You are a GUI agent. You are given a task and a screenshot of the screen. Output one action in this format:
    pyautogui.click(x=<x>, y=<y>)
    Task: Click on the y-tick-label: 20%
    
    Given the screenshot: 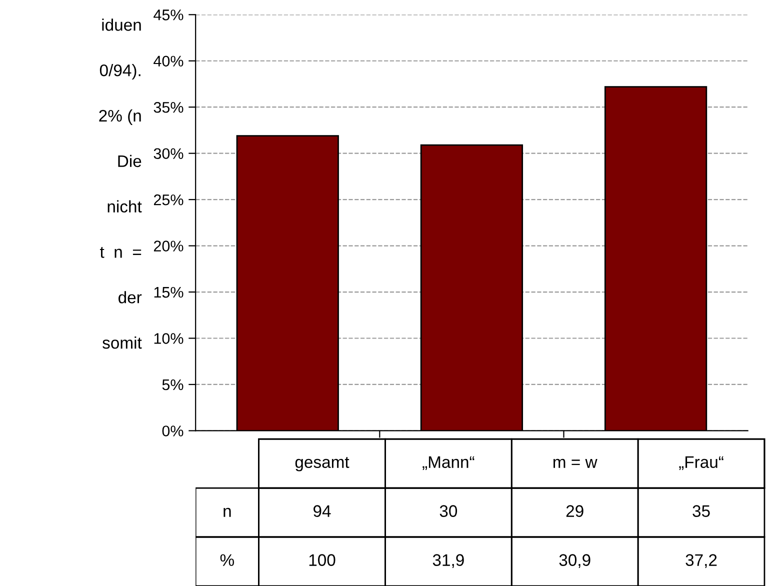 What is the action you would take?
    pyautogui.click(x=169, y=246)
    